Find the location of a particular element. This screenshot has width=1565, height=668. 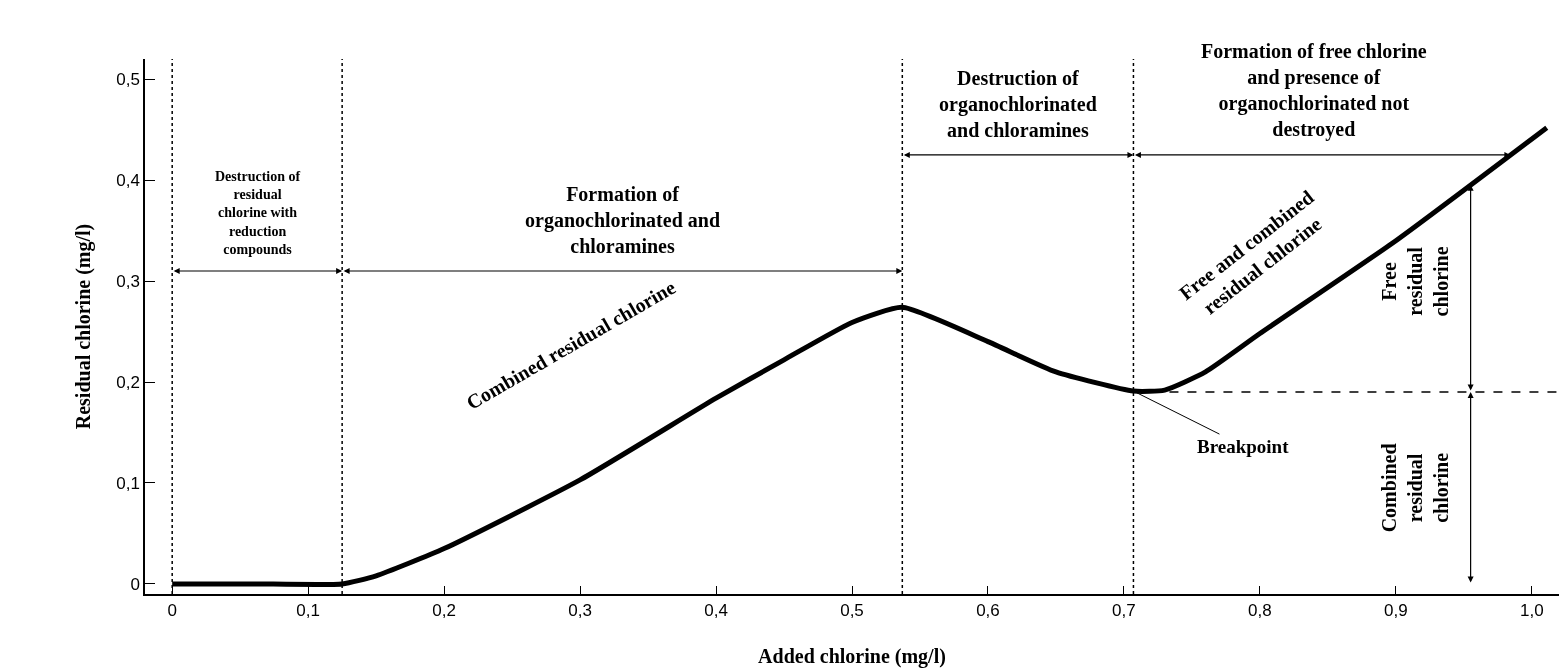

x-tick-label: 0,1 is located at coordinates (308, 611).